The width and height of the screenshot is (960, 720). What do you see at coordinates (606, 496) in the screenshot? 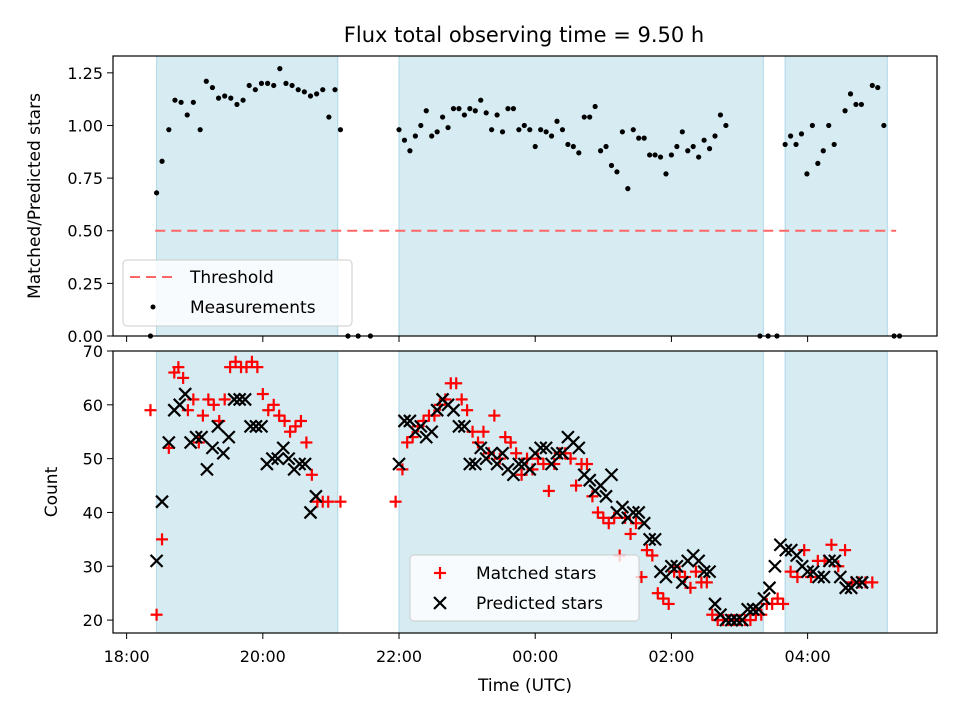
I see `predicted-star-point-68-b` at bounding box center [606, 496].